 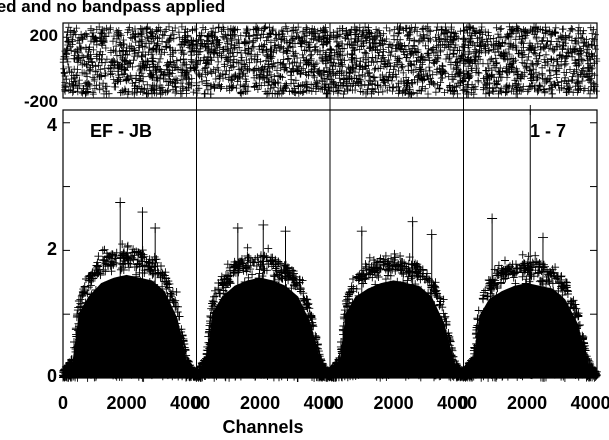 What do you see at coordinates (397, 299) in the screenshot?
I see `amp-subband-3-points` at bounding box center [397, 299].